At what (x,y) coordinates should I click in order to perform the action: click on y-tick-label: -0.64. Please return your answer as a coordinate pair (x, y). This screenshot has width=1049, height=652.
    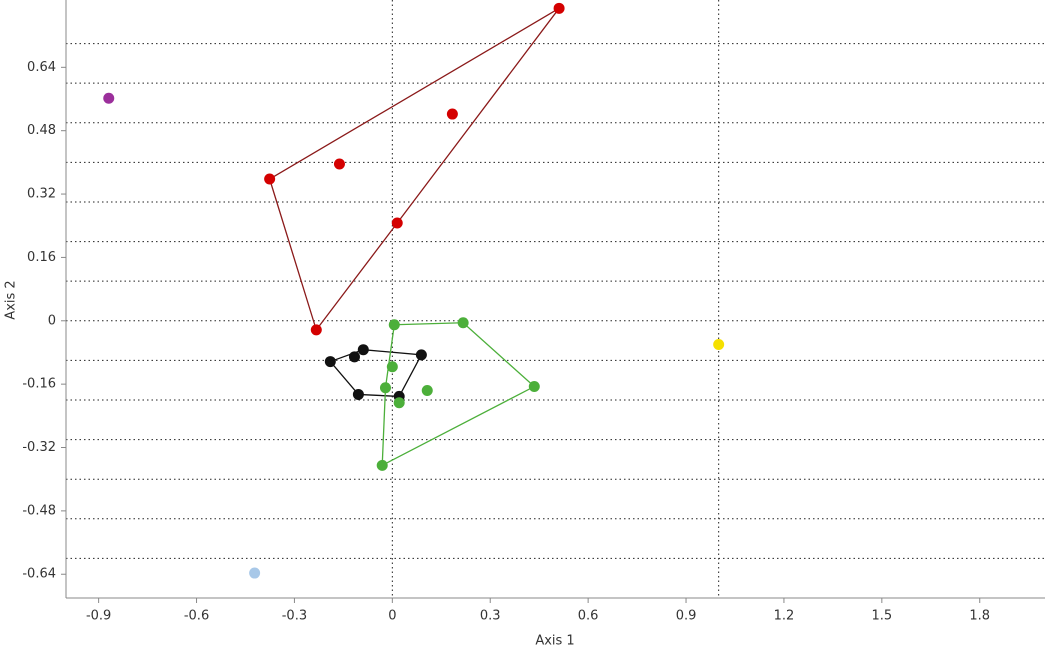
    Looking at the image, I should click on (39, 574).